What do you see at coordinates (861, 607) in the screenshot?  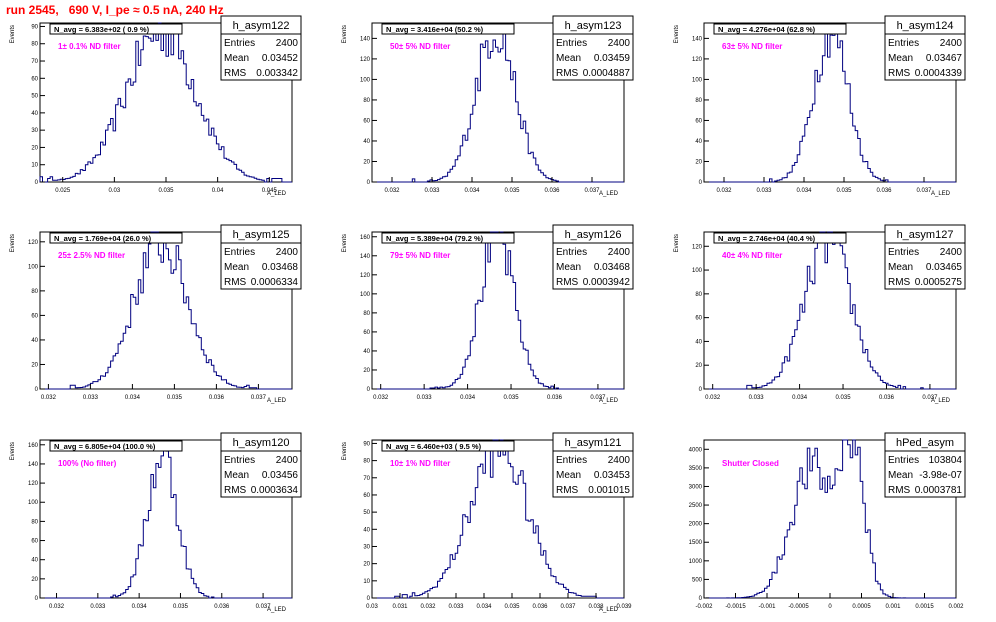 I see `x-tick-label: 0.0005` at bounding box center [861, 607].